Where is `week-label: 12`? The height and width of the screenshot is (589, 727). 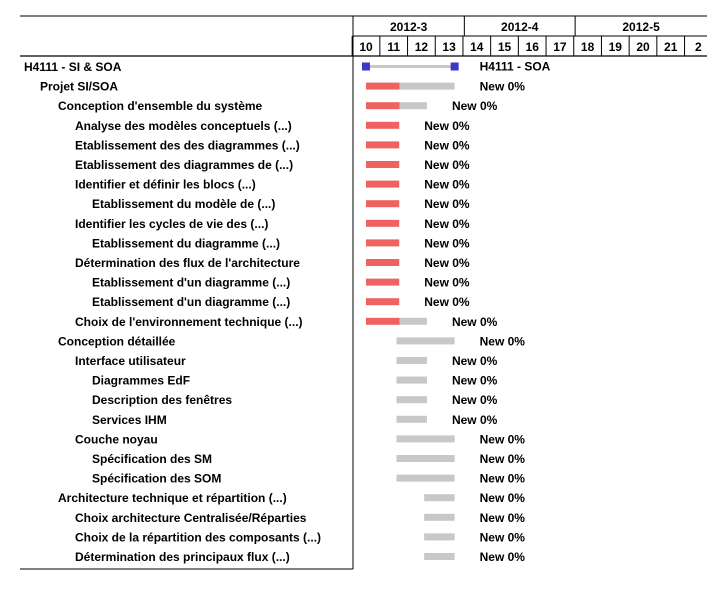
week-label: 12 is located at coordinates (422, 47).